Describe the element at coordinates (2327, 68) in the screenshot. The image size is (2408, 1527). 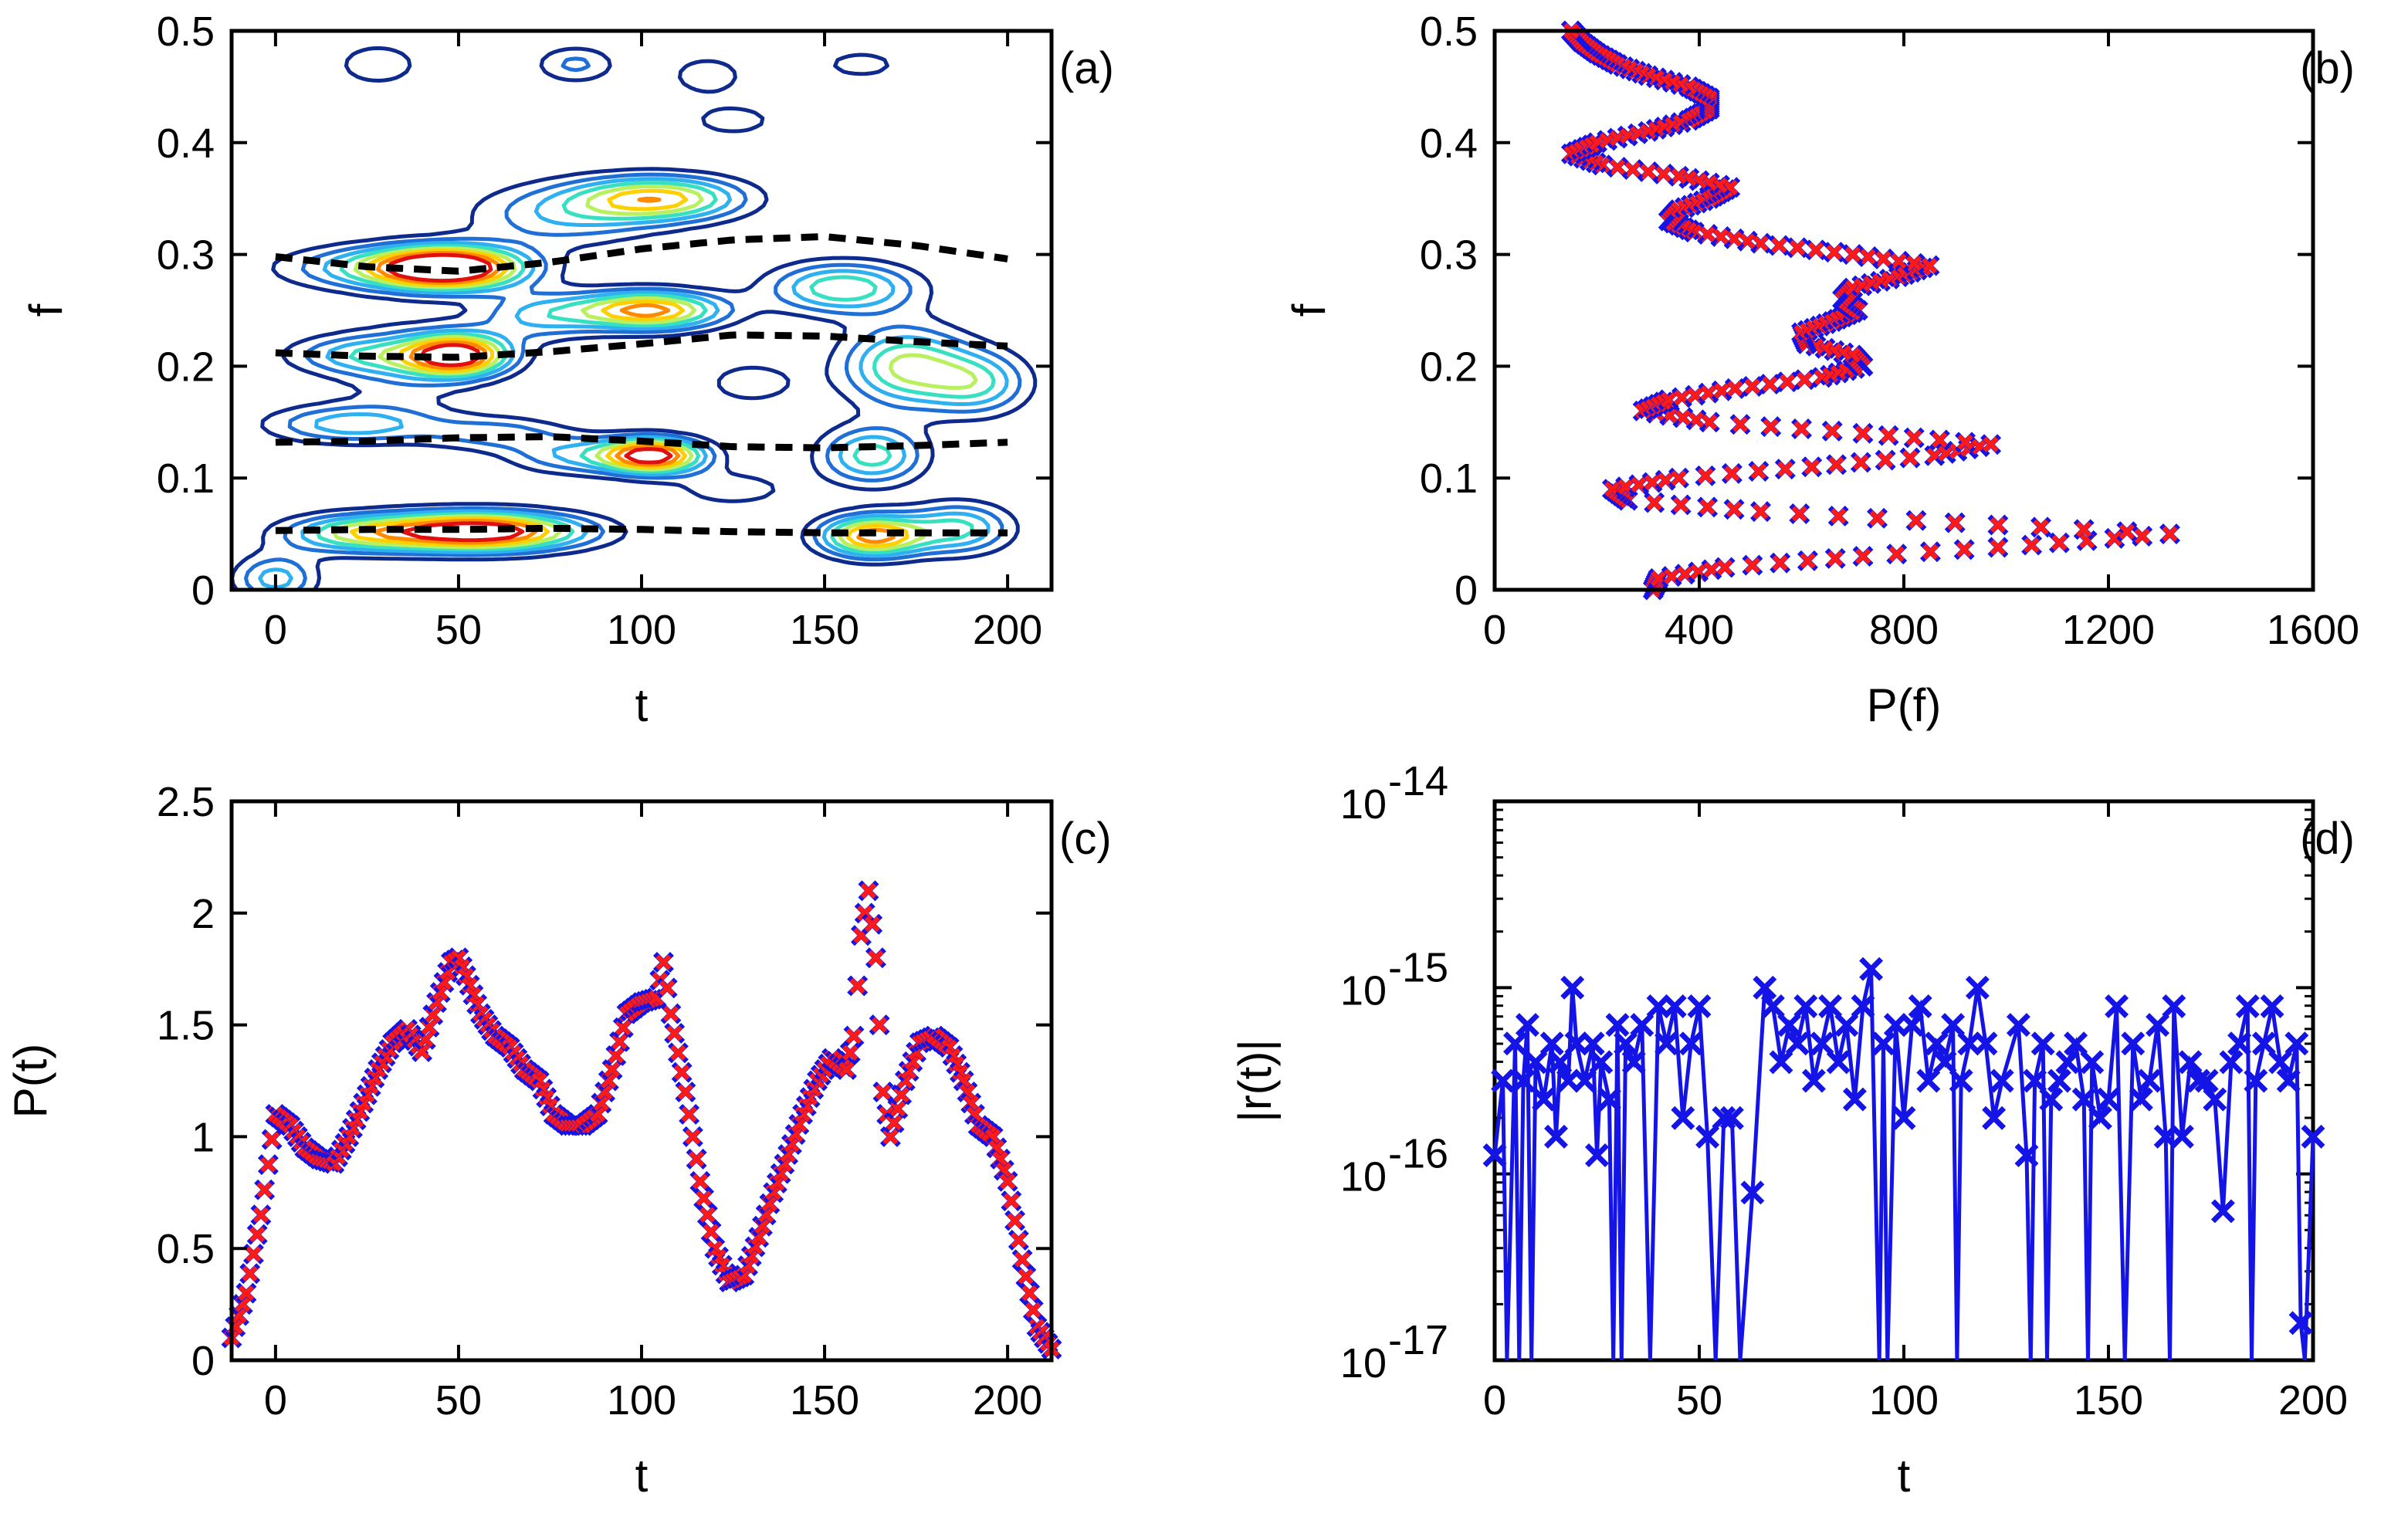
I see `panel-label: (b)` at that location.